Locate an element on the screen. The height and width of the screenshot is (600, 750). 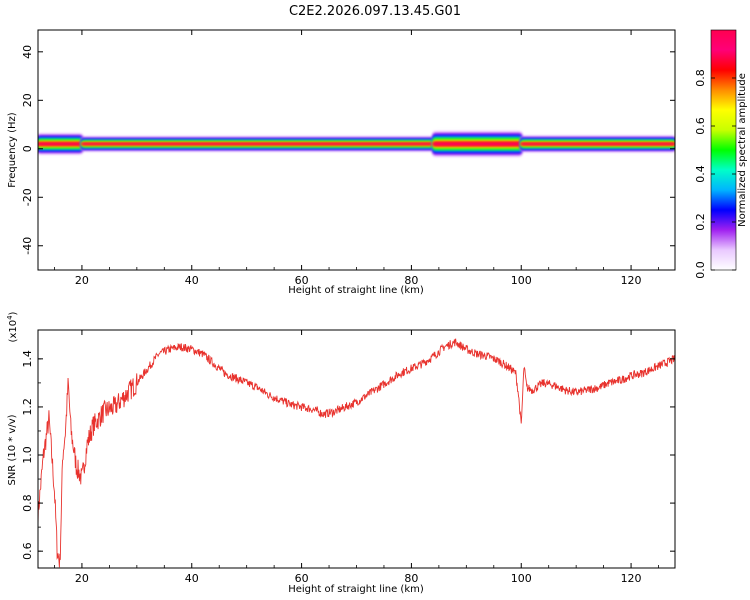
colorbar-tick-label: 0.8 is located at coordinates (700, 78).